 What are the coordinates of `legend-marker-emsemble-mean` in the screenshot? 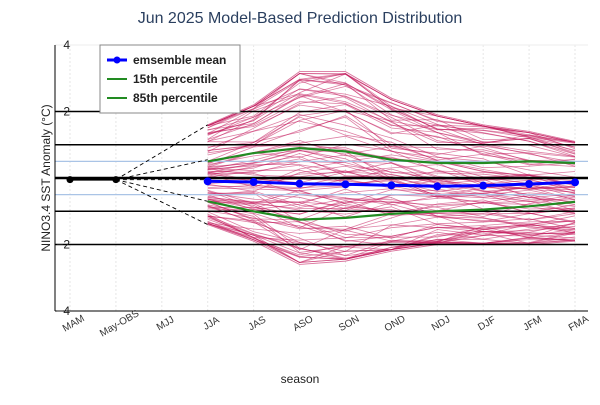 It's located at (117, 60).